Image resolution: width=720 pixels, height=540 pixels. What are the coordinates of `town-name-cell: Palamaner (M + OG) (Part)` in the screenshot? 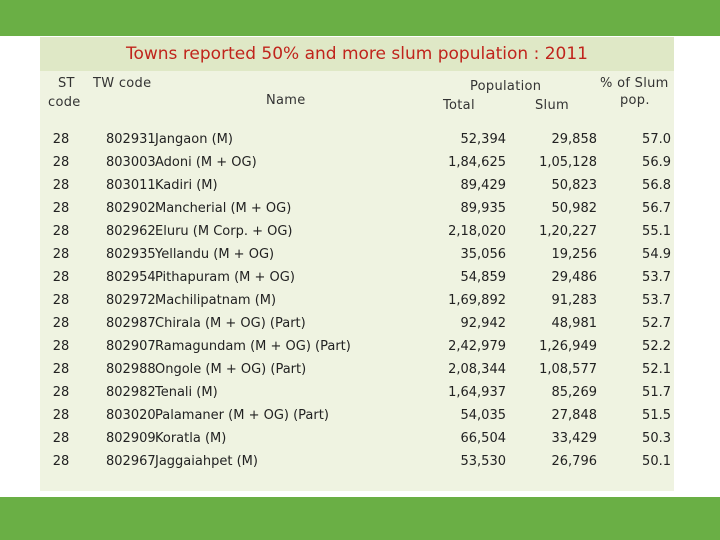 It's located at (242, 415).